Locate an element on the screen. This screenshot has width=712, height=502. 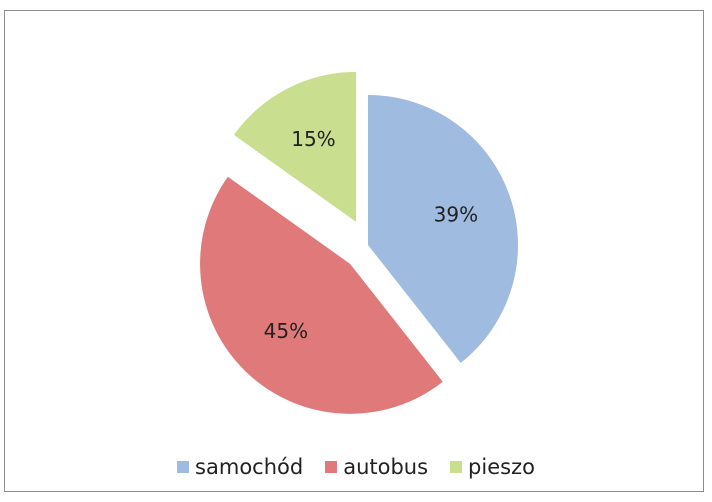
pie-slice-label-2: 15% is located at coordinates (313, 139).